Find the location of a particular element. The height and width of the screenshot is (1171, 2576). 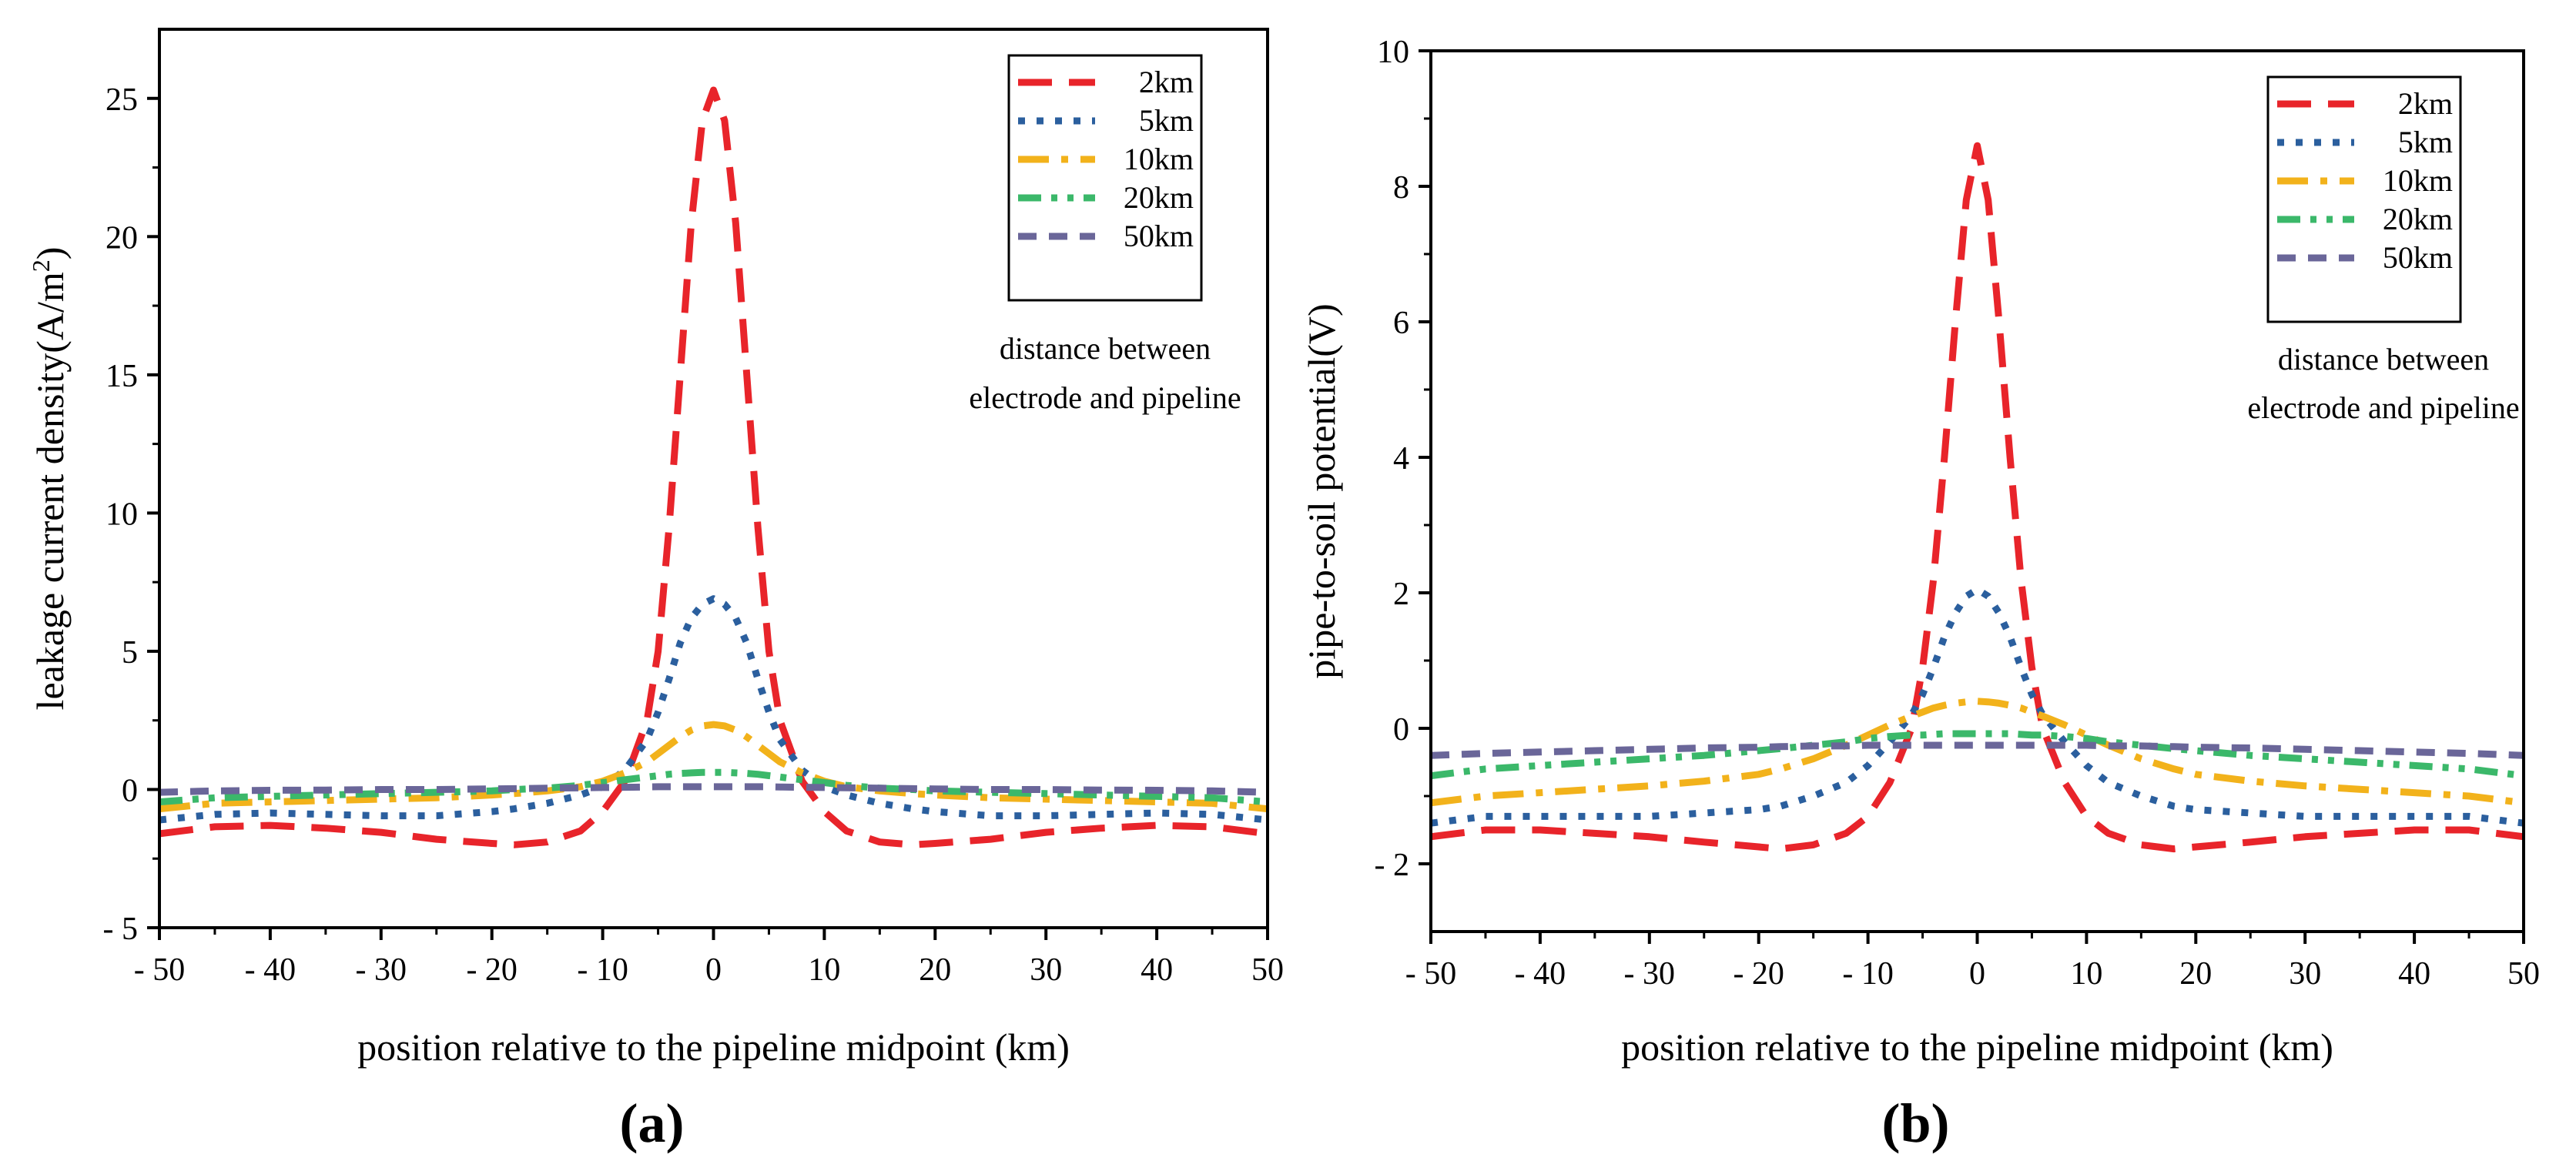

y-axis-label: pipe-to-soil potential(V) is located at coordinates (1321, 490).